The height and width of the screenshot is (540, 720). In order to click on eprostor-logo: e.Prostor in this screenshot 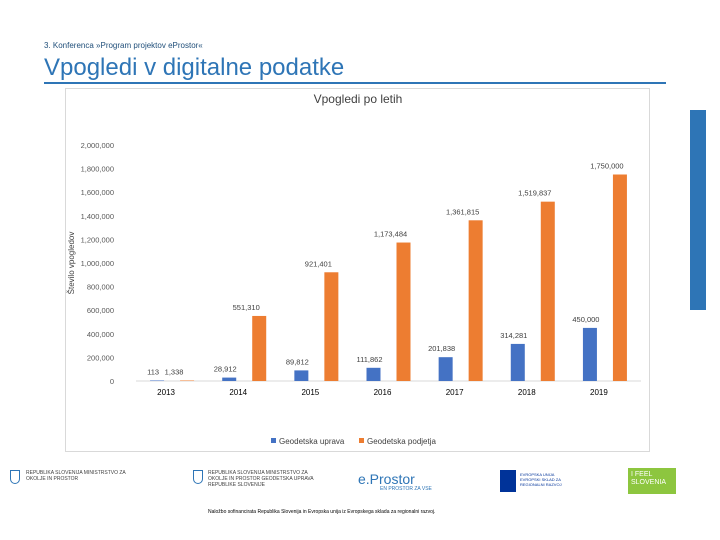, I will do `click(386, 479)`.